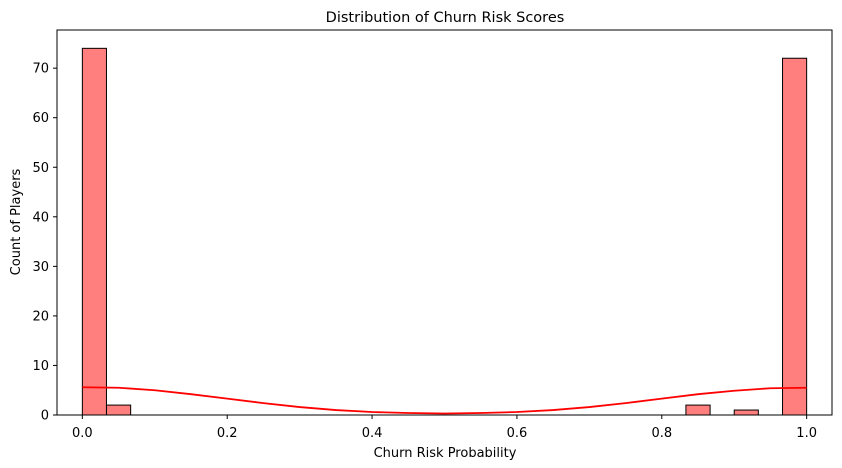 Image resolution: width=842 pixels, height=468 pixels. I want to click on kde-layer, so click(444, 400).